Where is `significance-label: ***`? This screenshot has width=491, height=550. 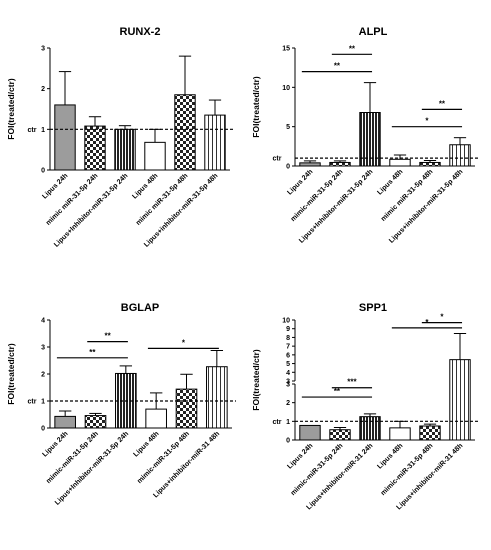 significance-label: *** is located at coordinates (352, 382).